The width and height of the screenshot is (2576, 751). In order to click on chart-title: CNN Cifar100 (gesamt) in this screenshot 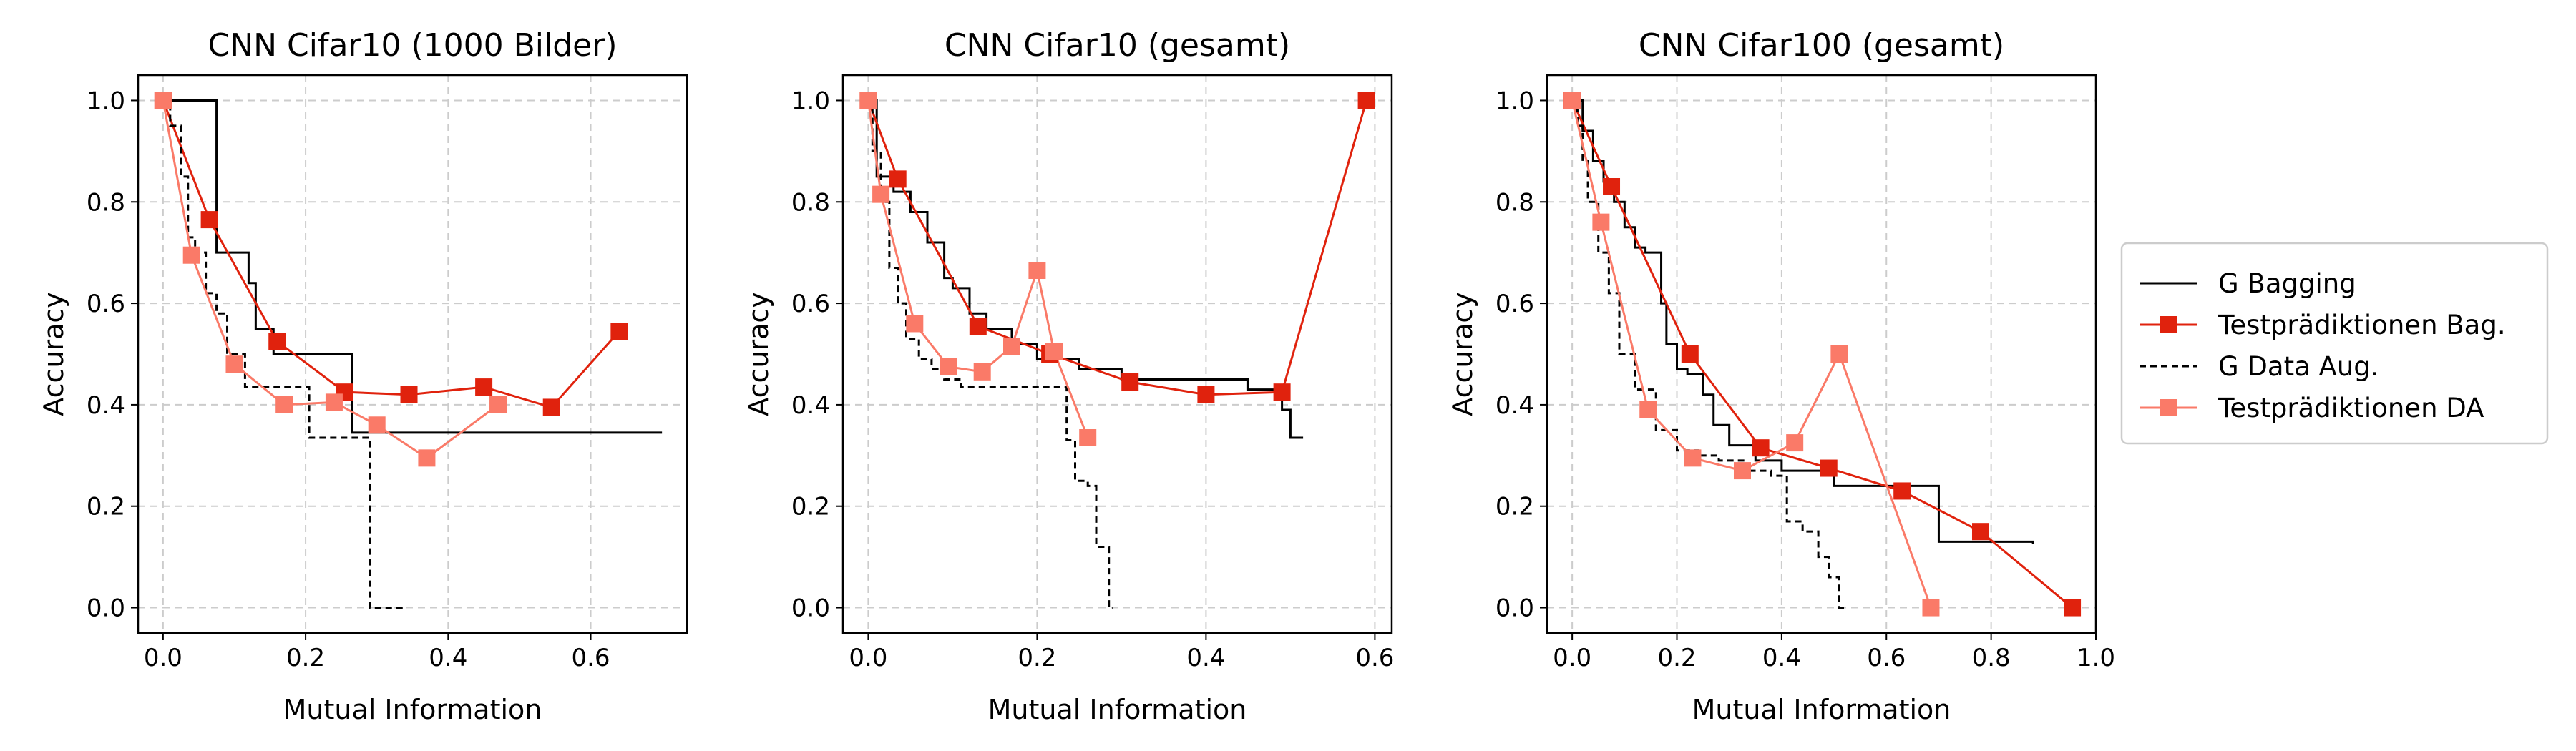, I will do `click(1821, 45)`.